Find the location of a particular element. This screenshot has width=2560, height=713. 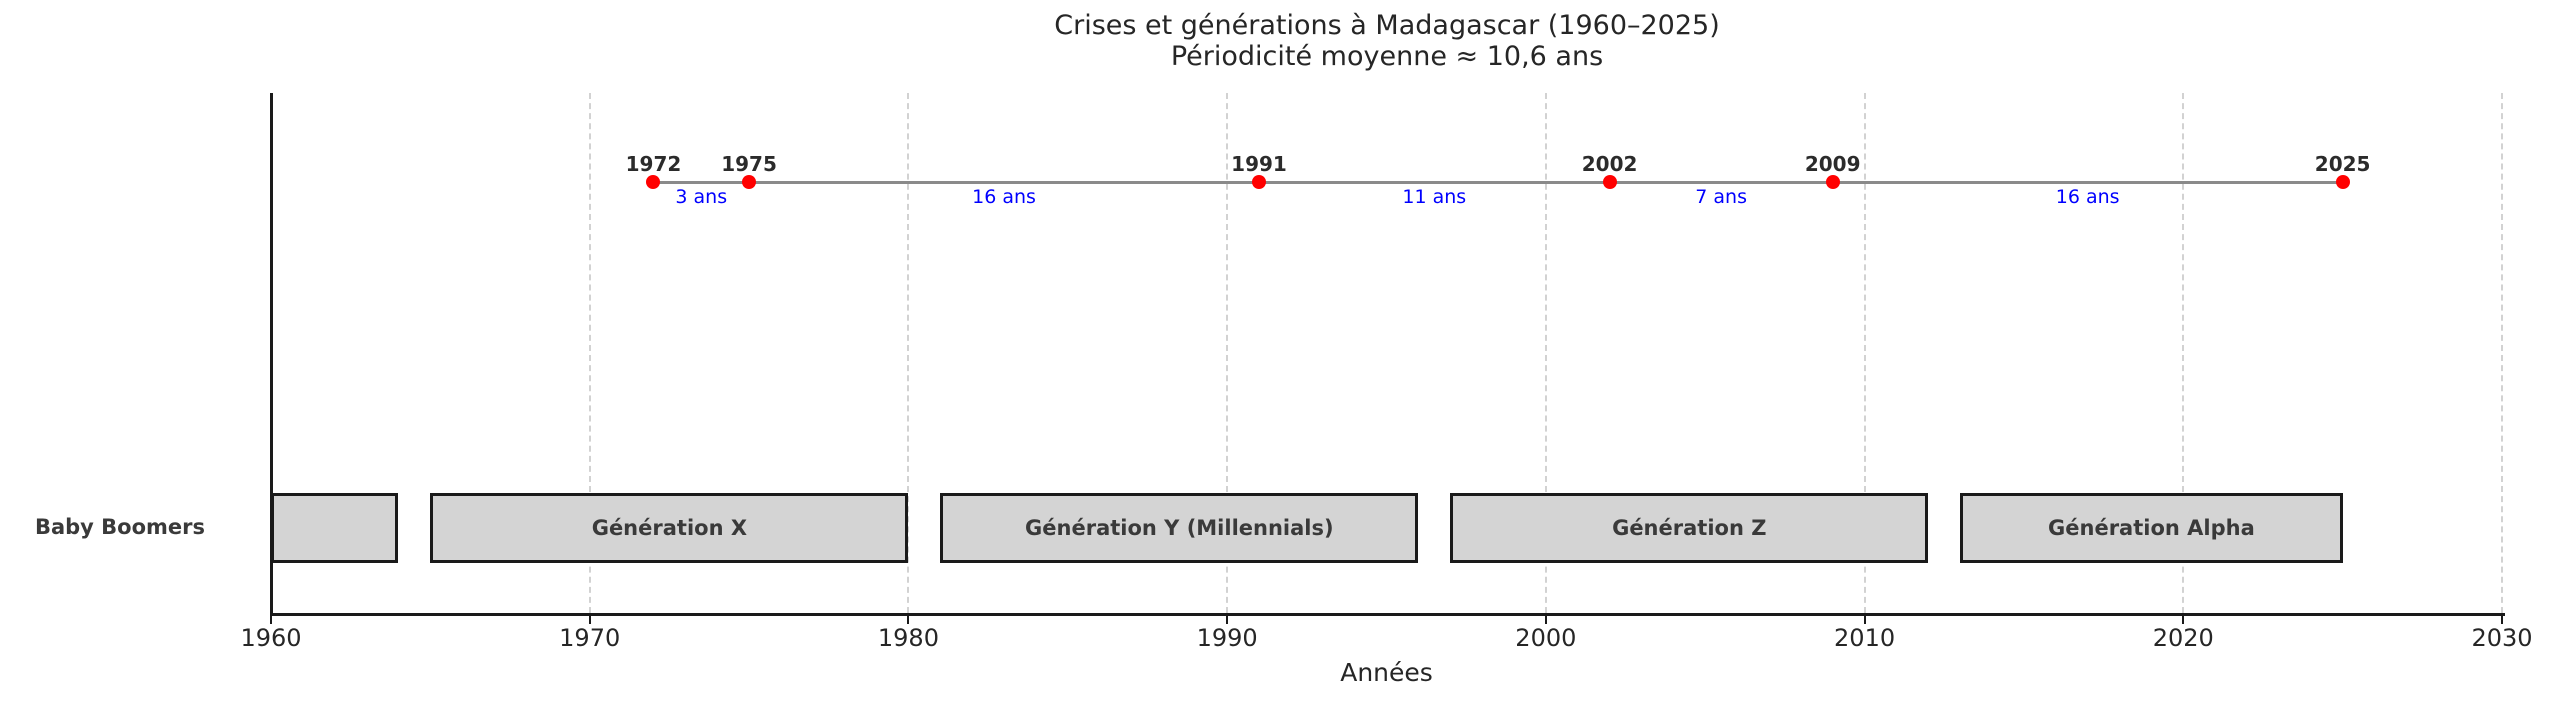

crisis-year-label-1975: 1975 is located at coordinates (749, 164).